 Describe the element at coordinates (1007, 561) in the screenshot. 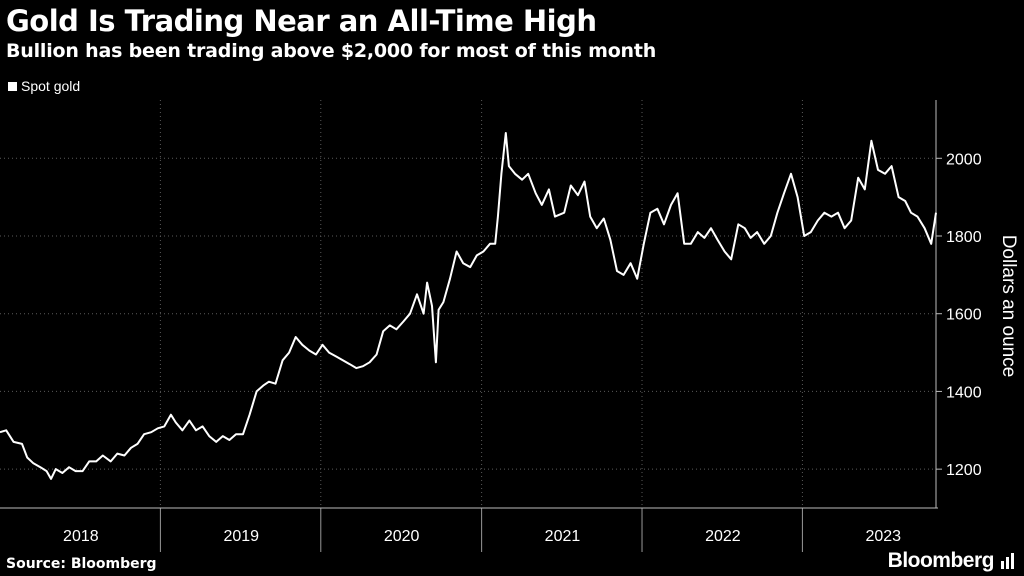

I see `bloomberg-mark-icon` at that location.